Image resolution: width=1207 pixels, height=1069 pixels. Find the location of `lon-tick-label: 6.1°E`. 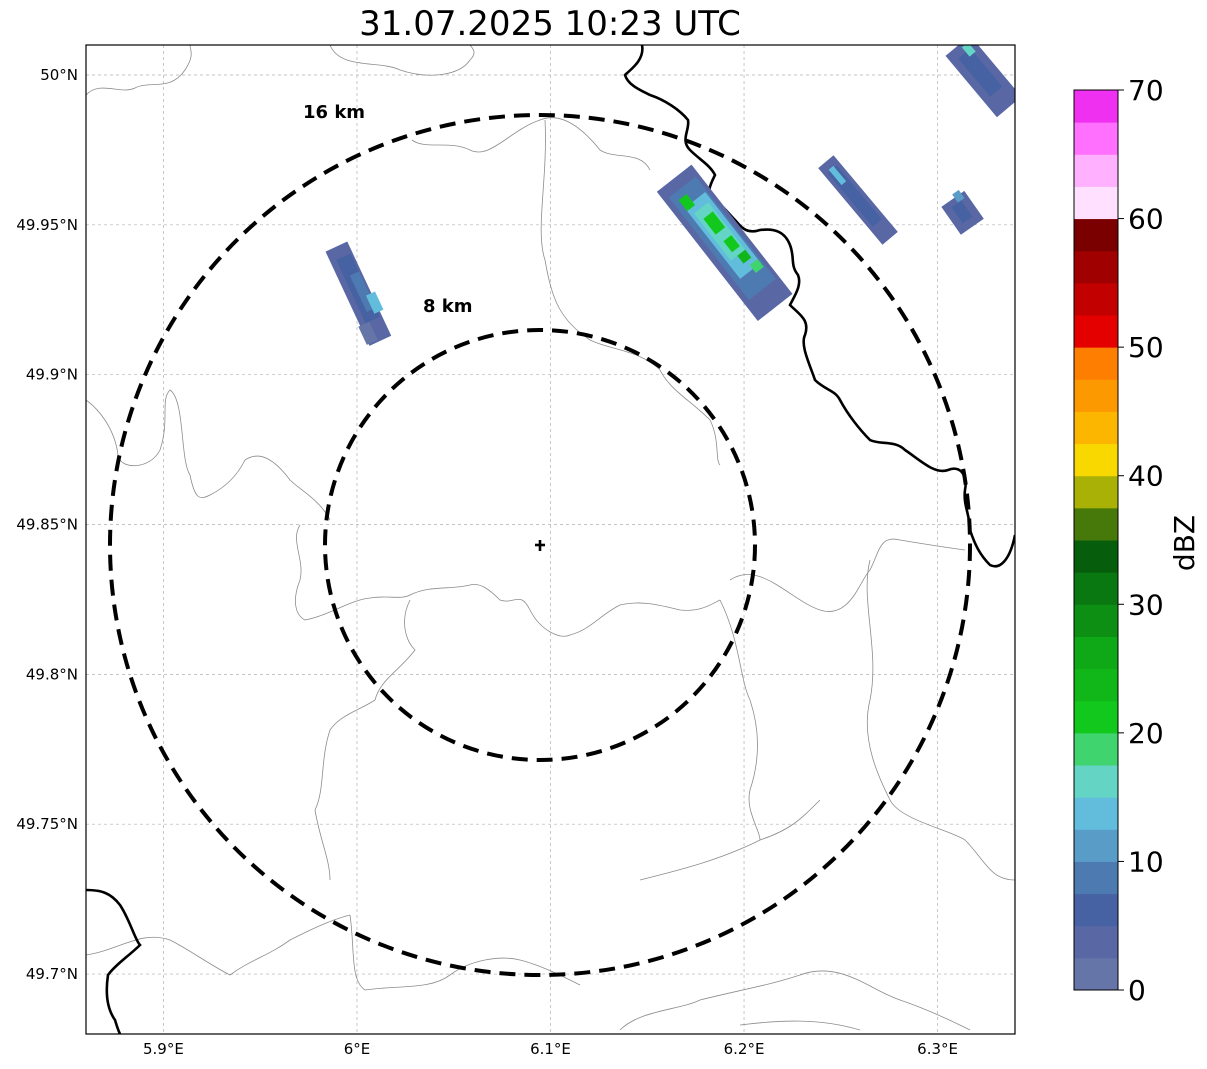

lon-tick-label: 6.1°E is located at coordinates (550, 1049).